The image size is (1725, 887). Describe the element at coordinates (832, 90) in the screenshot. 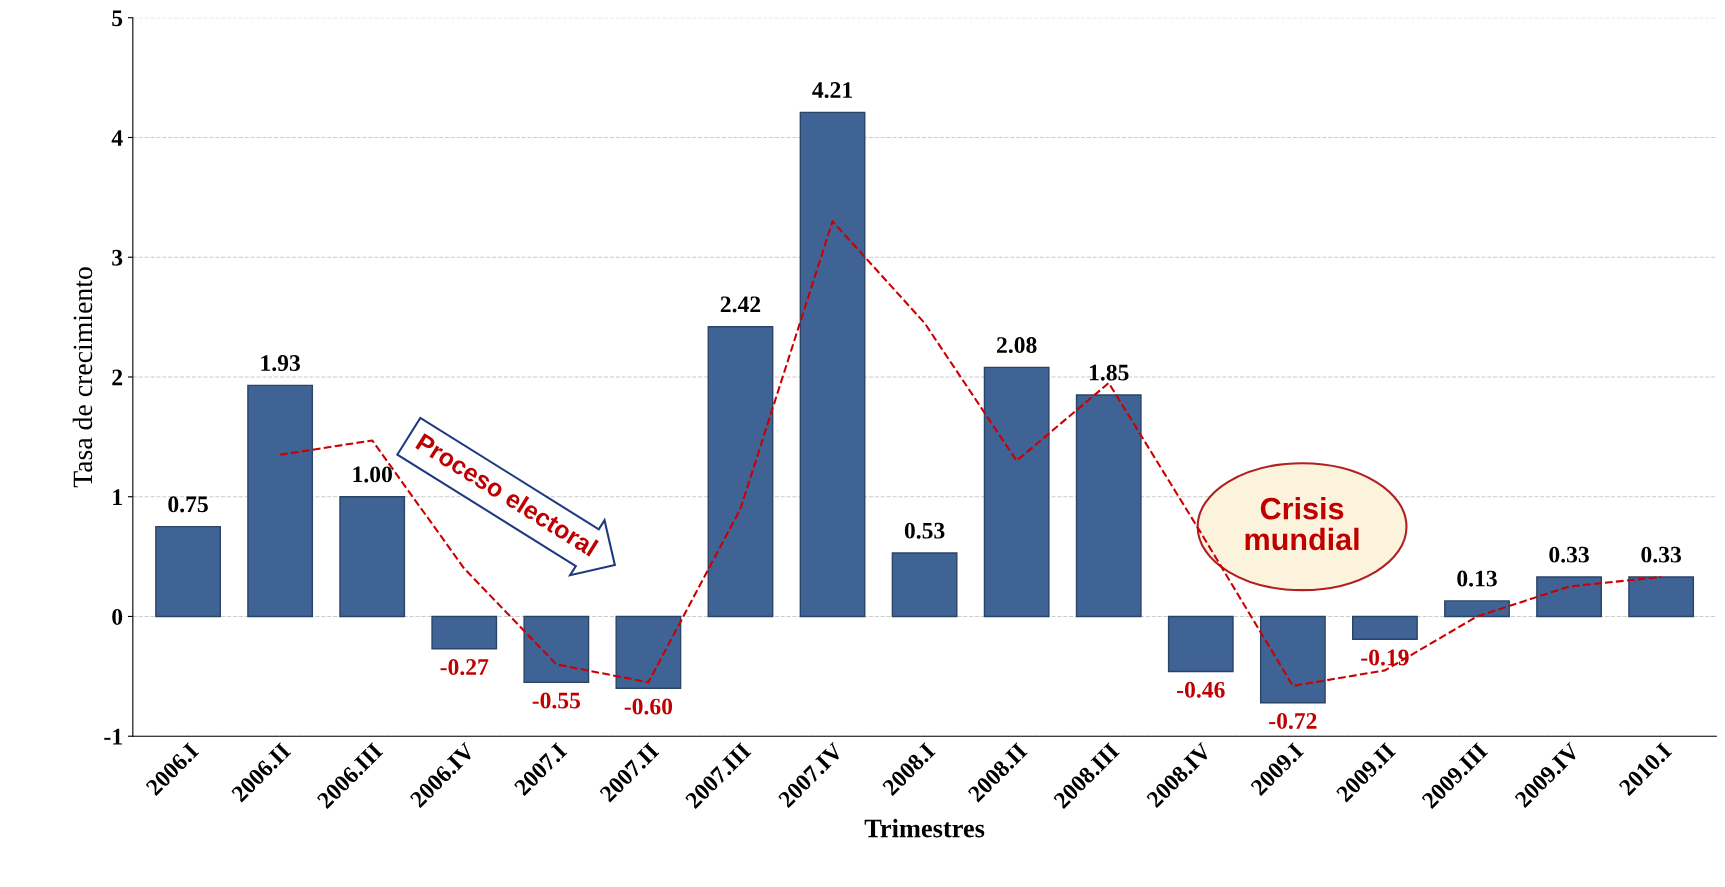

I see `data-label: 4.21` at that location.